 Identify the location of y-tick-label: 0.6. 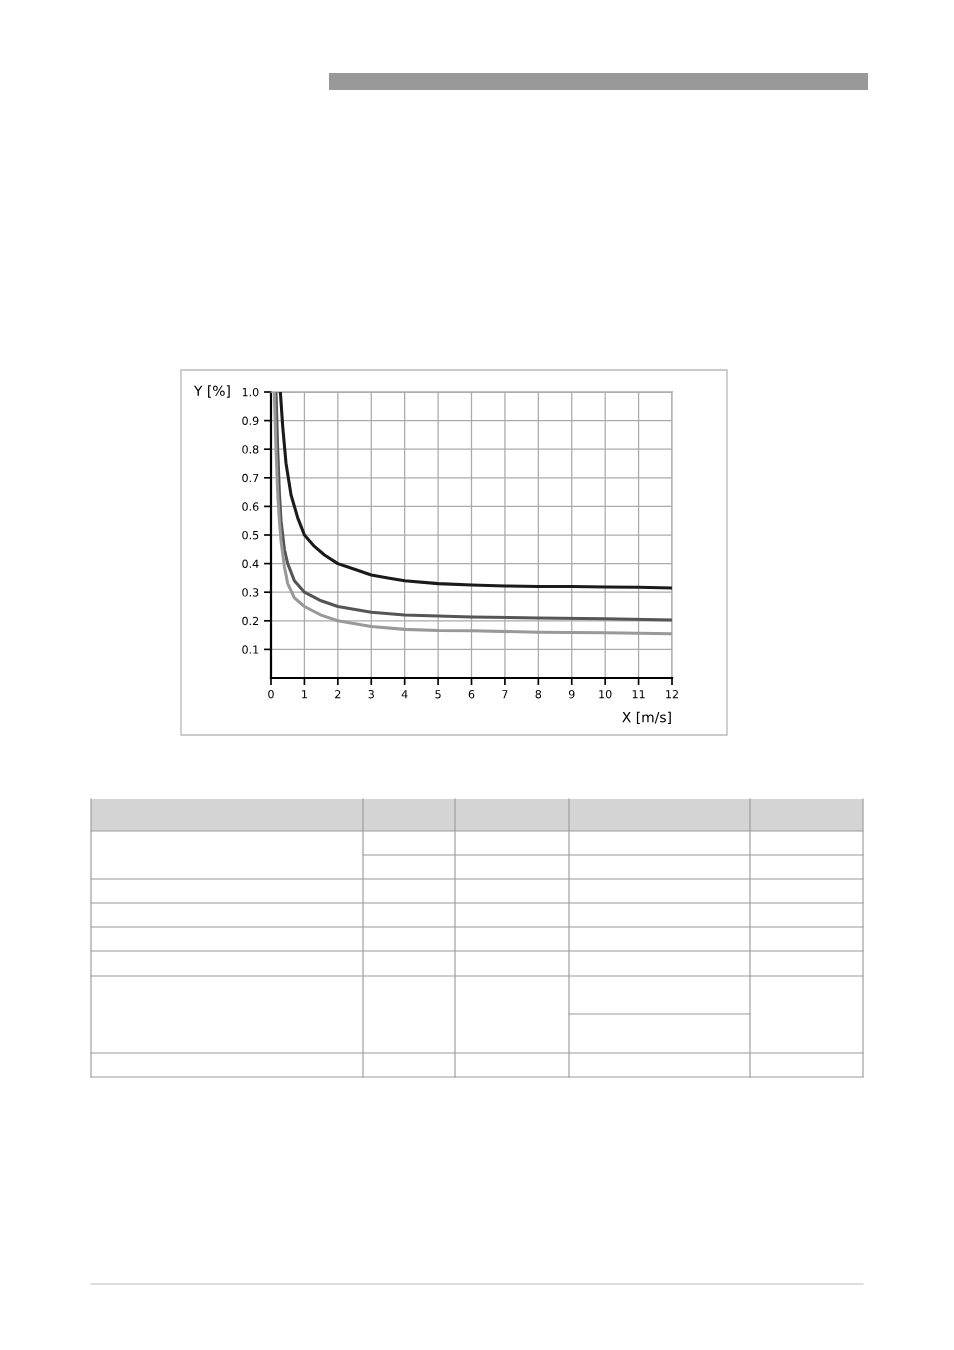
(250, 506).